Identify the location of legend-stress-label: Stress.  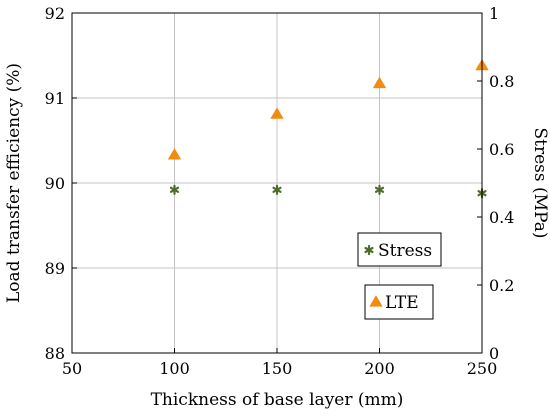
(405, 251).